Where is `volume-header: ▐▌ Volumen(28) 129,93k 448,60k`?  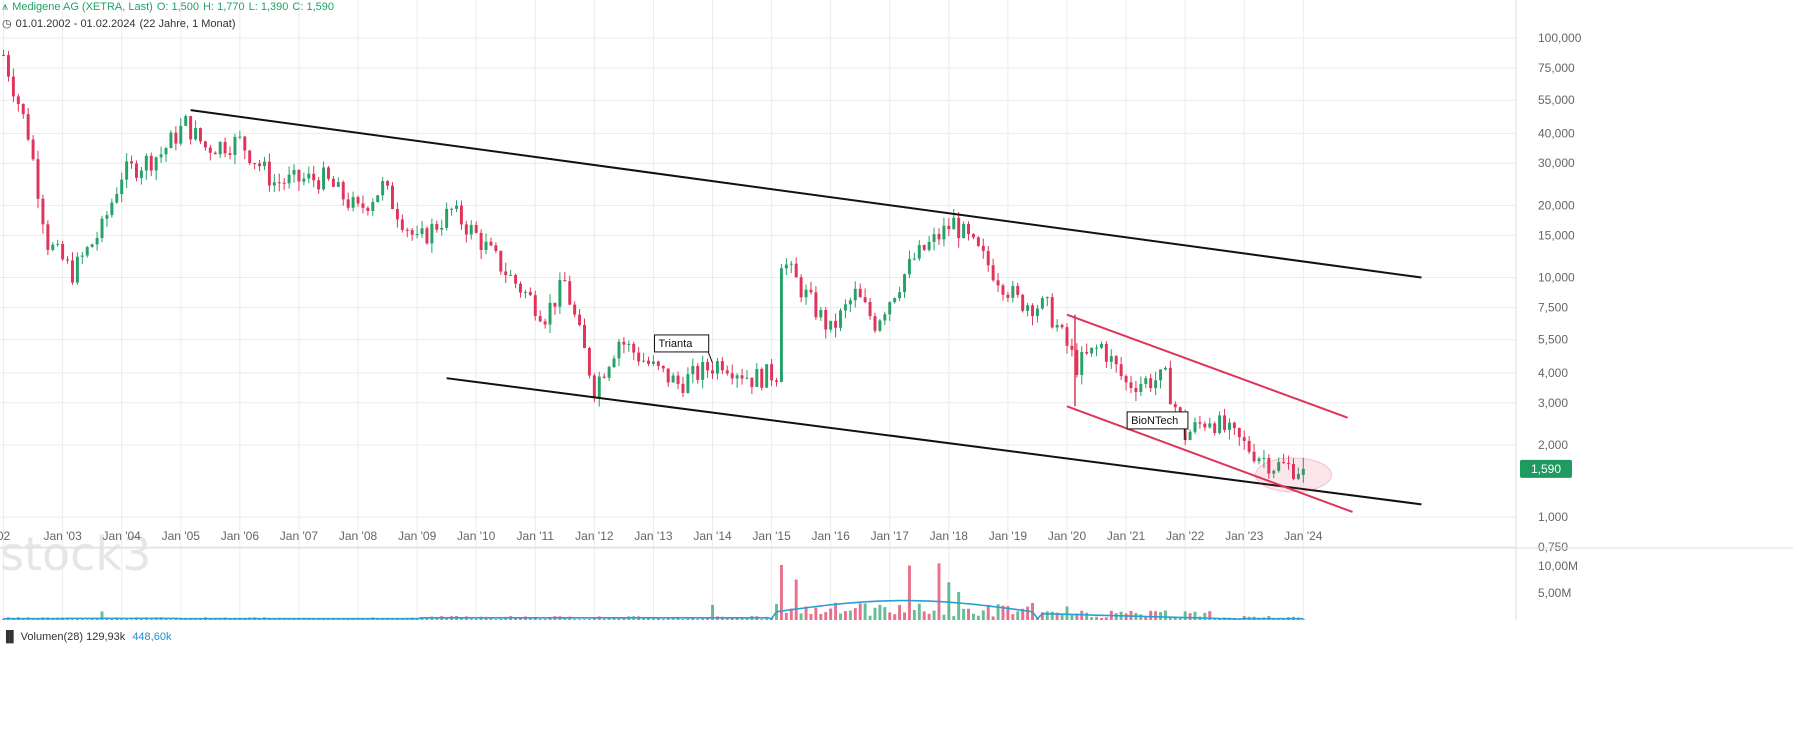 volume-header: ▐▌ Volumen(28) 129,93k 448,60k is located at coordinates (86, 637).